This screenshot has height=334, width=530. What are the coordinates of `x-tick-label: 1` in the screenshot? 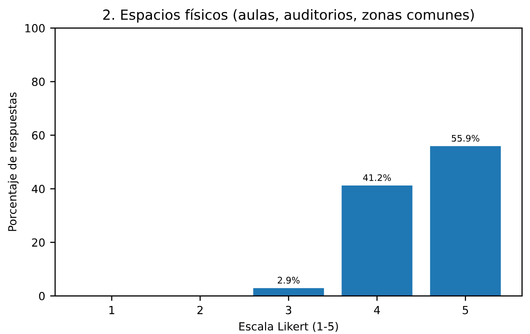 It's located at (111, 310).